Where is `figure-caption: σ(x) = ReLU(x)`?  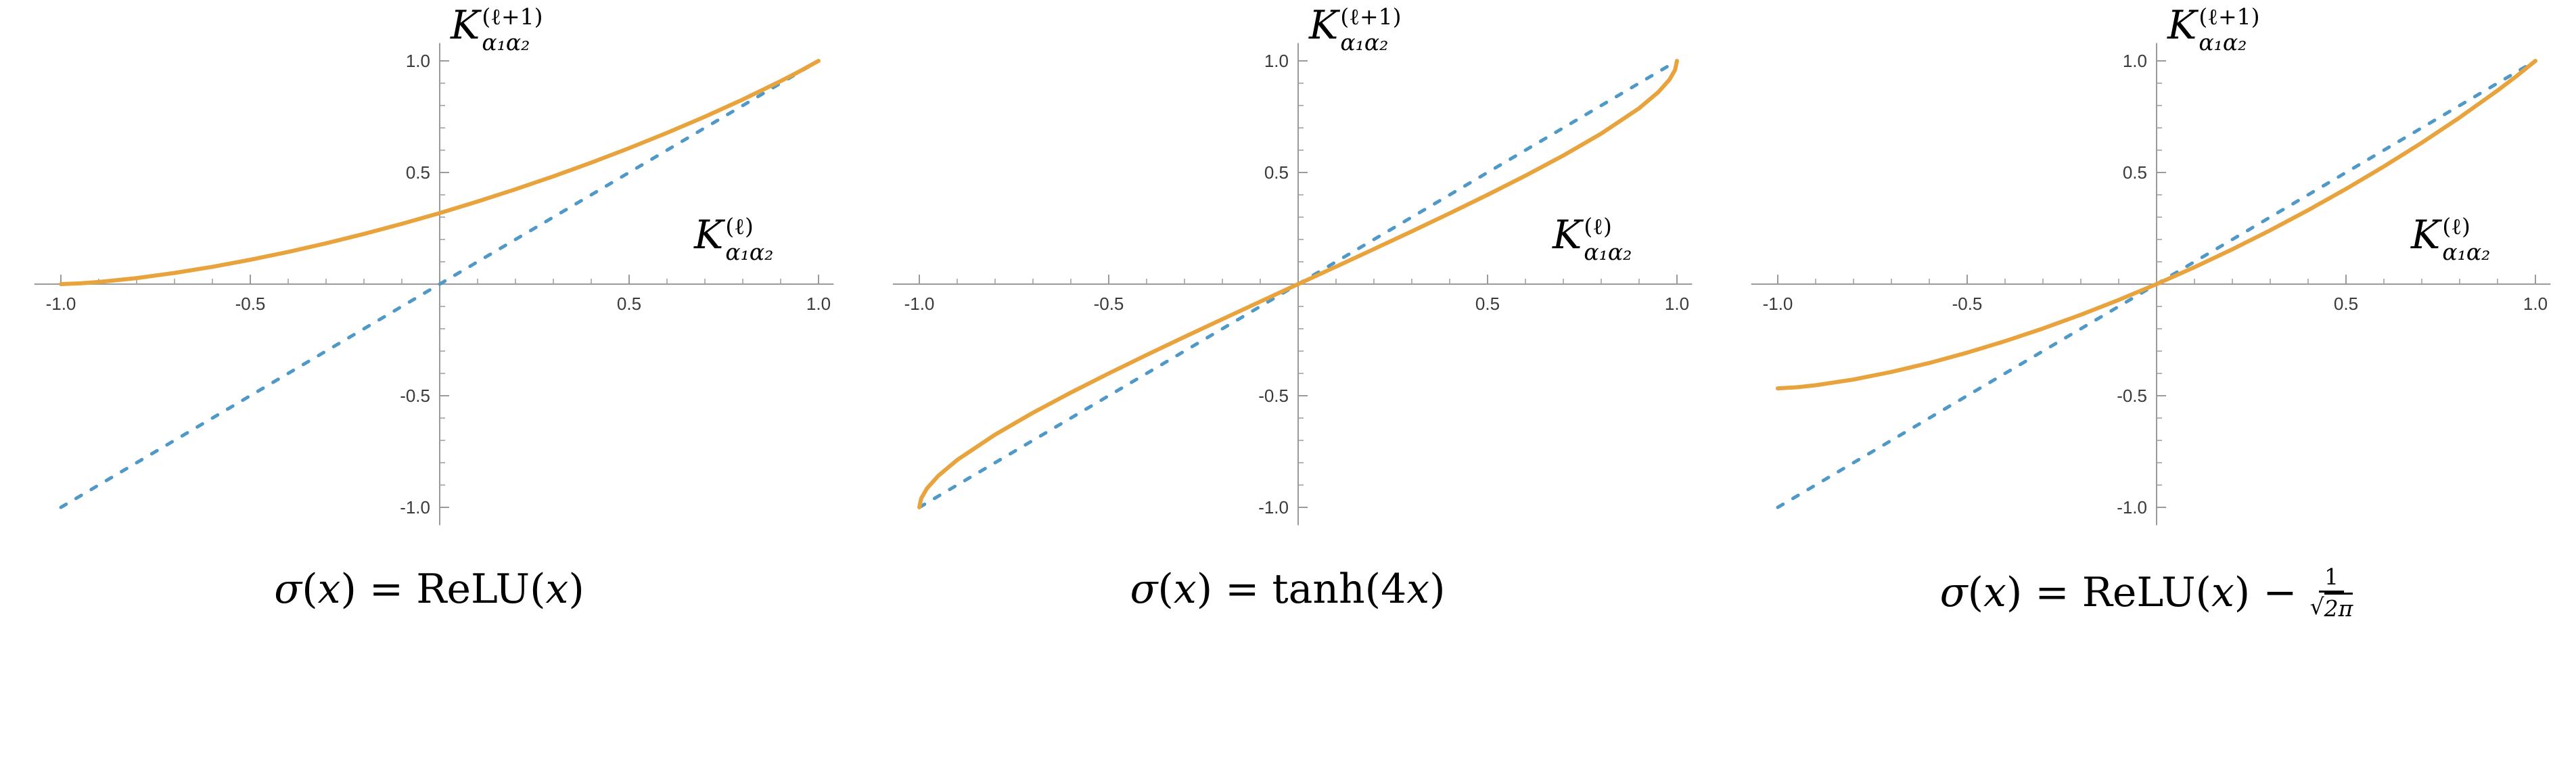 figure-caption: σ(x) = ReLU(x) is located at coordinates (429, 589).